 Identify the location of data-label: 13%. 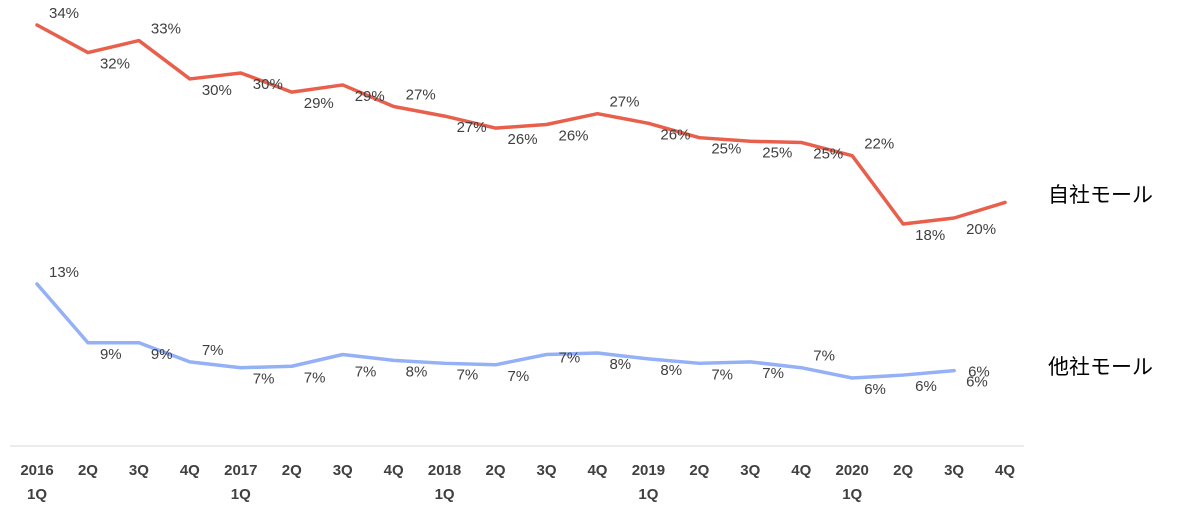
(64, 272).